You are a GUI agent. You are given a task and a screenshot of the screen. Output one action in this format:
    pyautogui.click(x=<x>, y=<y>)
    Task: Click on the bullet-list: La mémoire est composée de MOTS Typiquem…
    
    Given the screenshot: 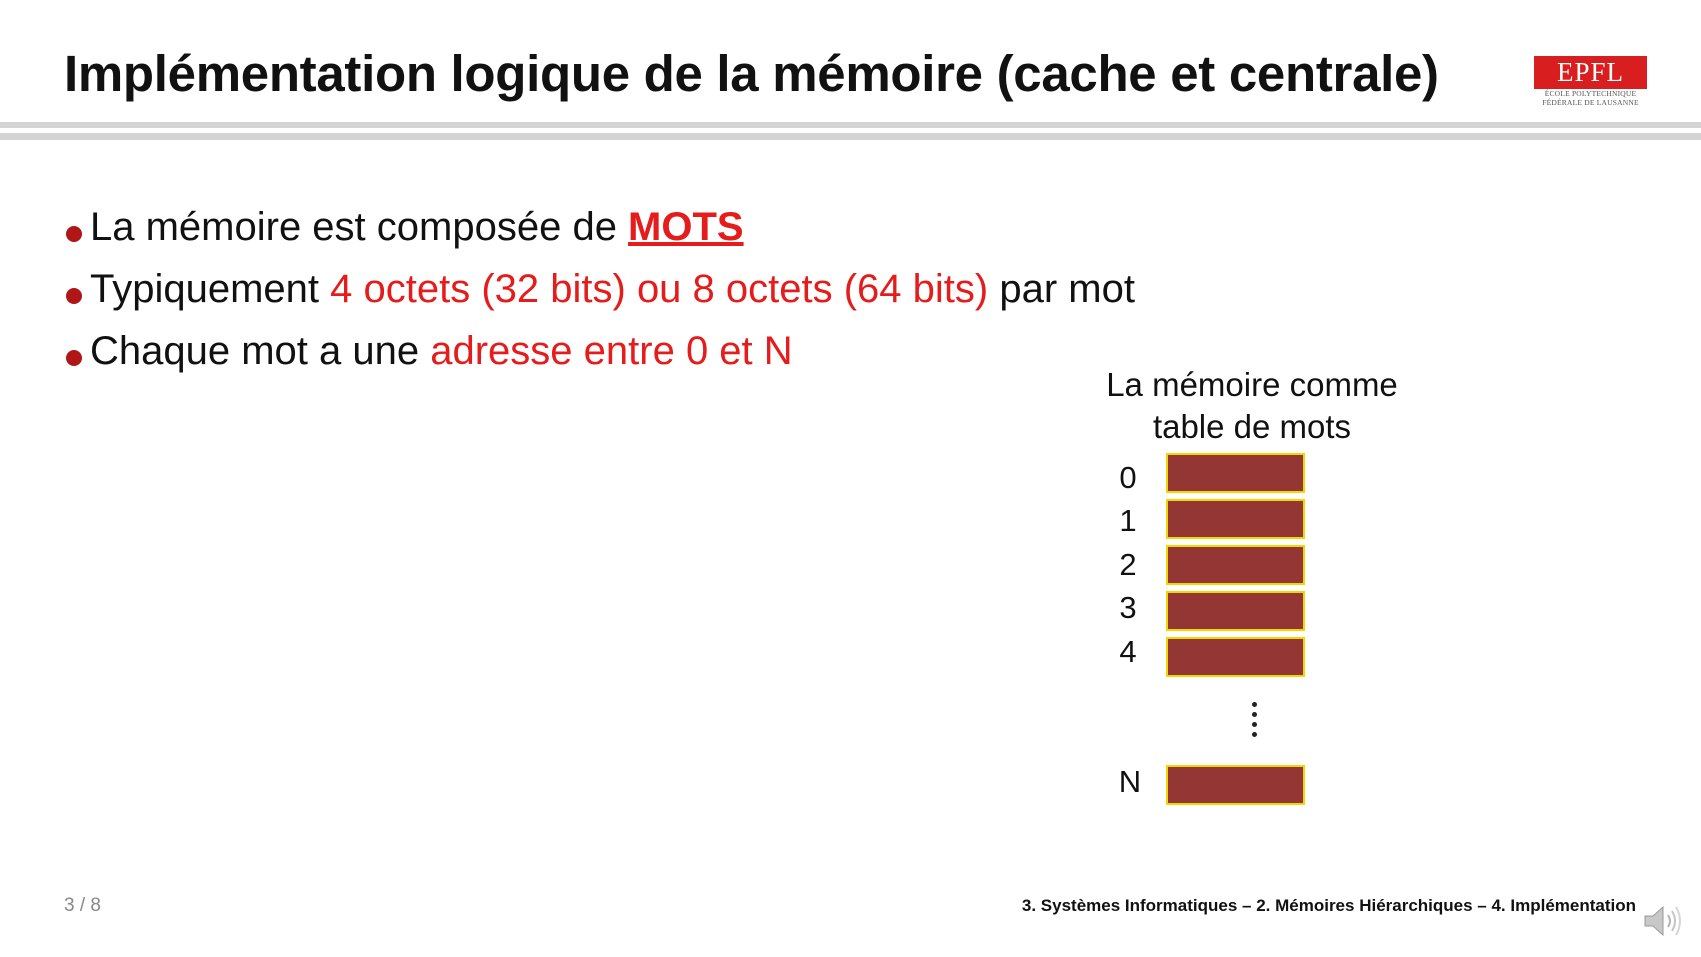 What is the action you would take?
    pyautogui.click(x=599, y=289)
    